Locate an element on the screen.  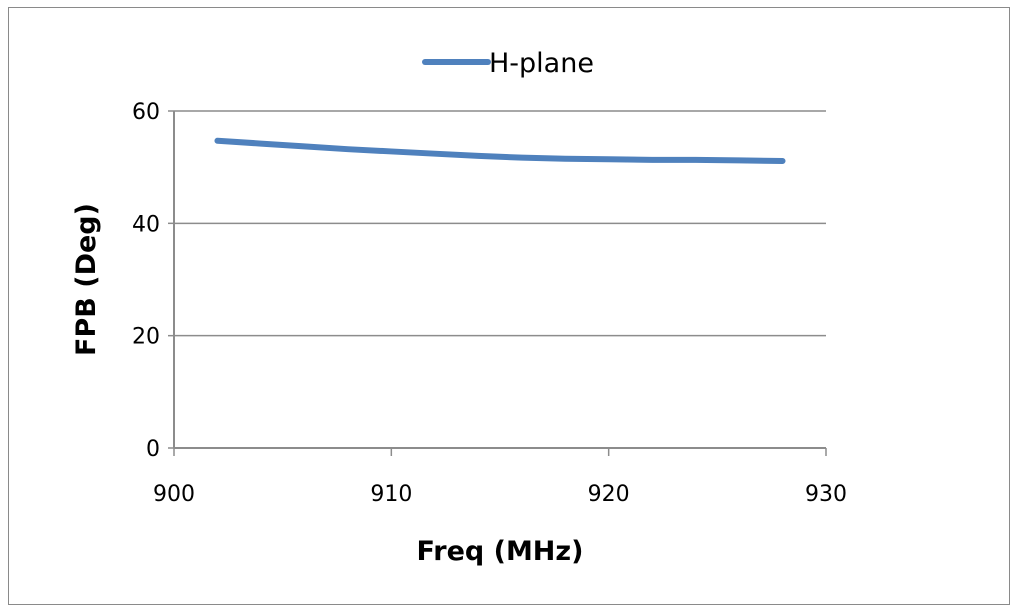
series-lines is located at coordinates (500, 150).